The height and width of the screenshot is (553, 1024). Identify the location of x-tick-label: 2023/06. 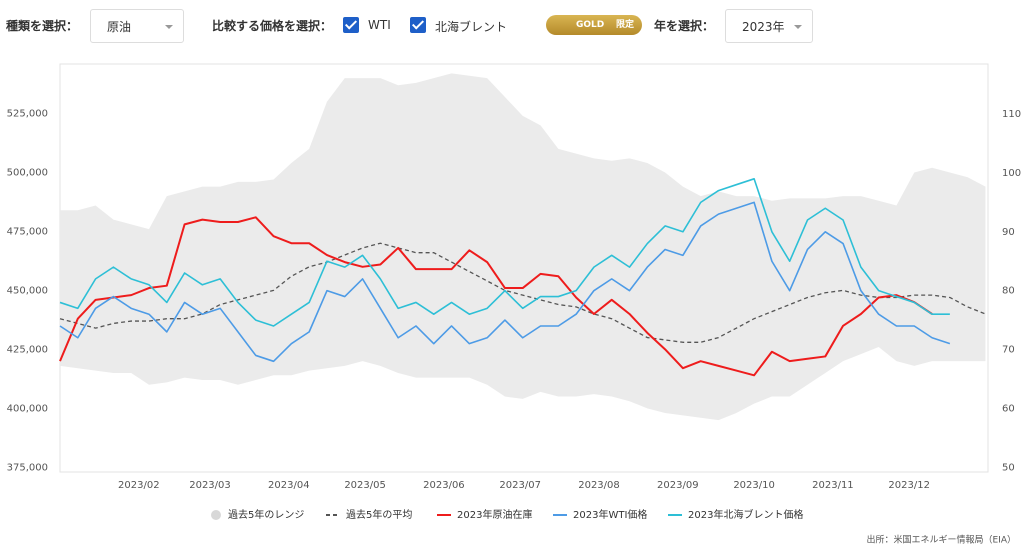
(444, 485).